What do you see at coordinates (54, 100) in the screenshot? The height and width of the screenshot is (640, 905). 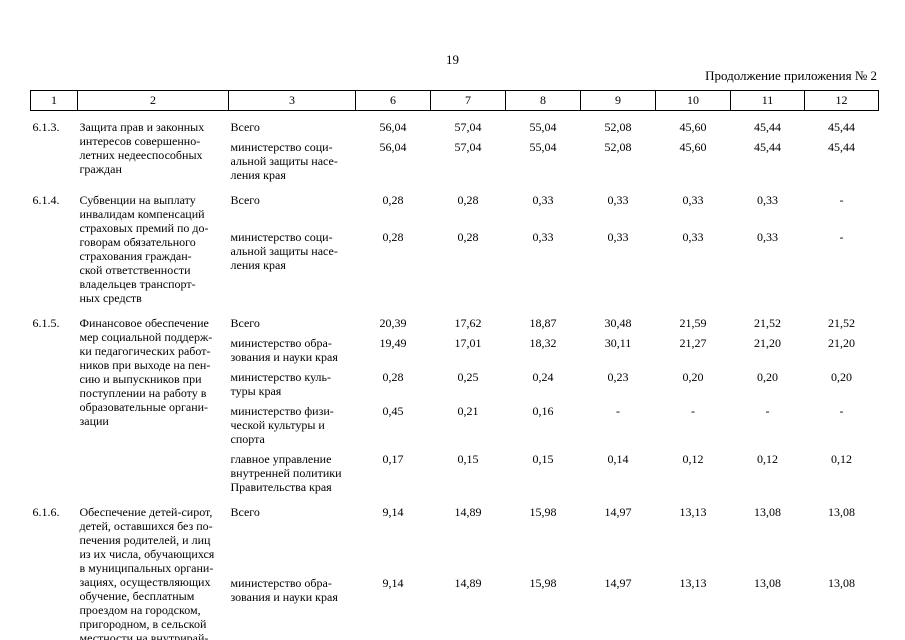 I see `column-header: 1` at bounding box center [54, 100].